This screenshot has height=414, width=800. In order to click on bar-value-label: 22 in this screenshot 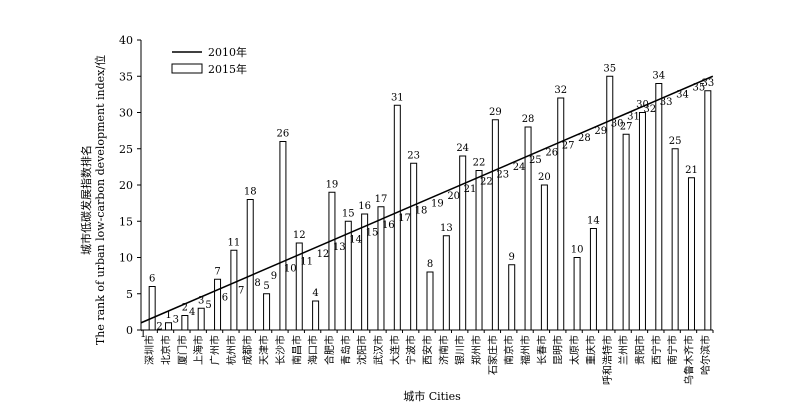, I will do `click(479, 163)`.